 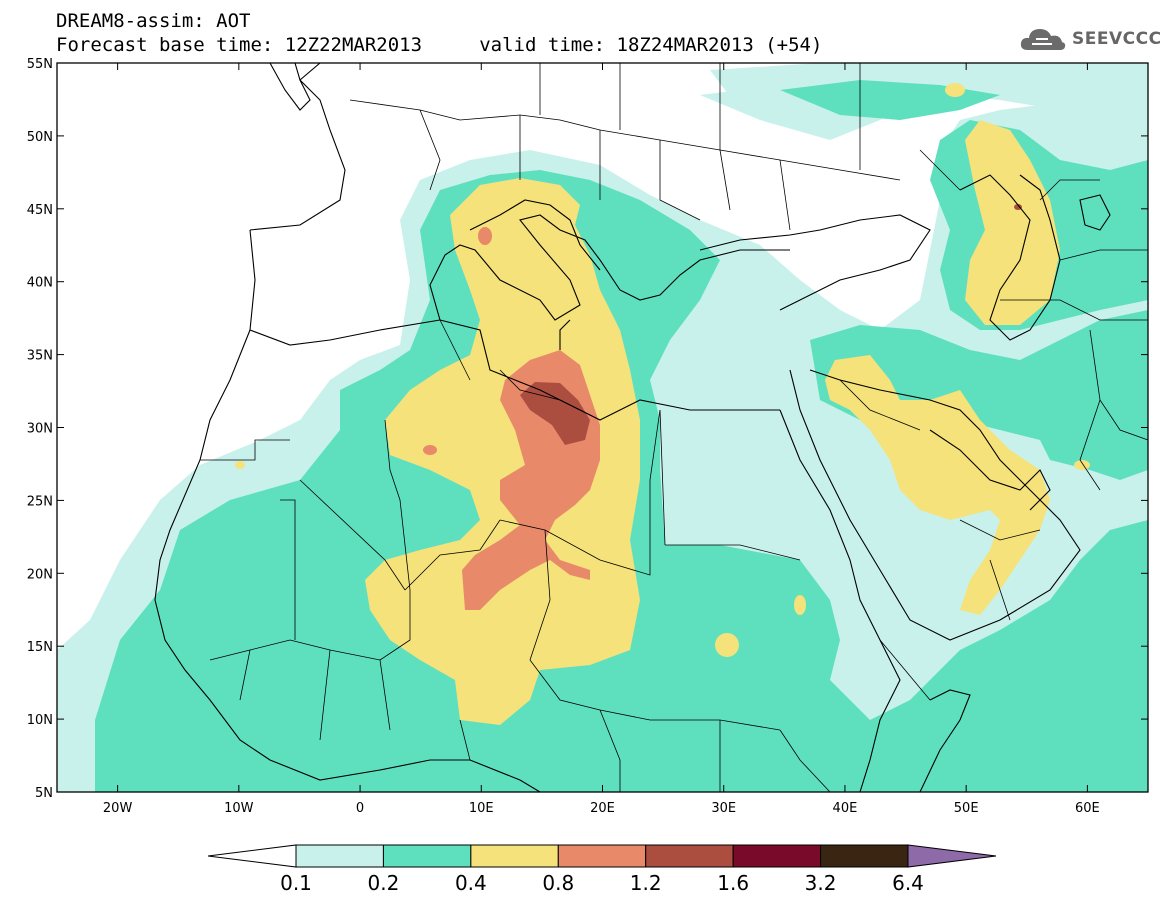 I want to click on colorbar: 0.1 0.2 0.4 0.8 1.2 1.6 3.2 6.4, so click(x=602, y=869).